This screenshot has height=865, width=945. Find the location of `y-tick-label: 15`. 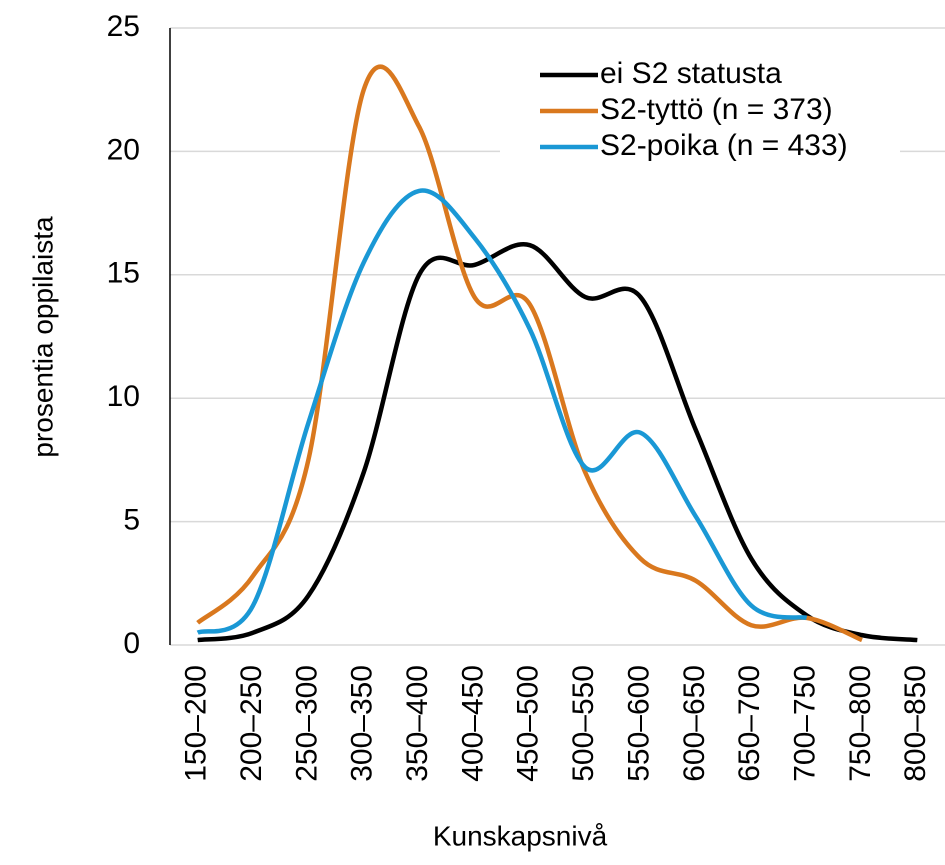

y-tick-label: 15 is located at coordinates (123, 273).